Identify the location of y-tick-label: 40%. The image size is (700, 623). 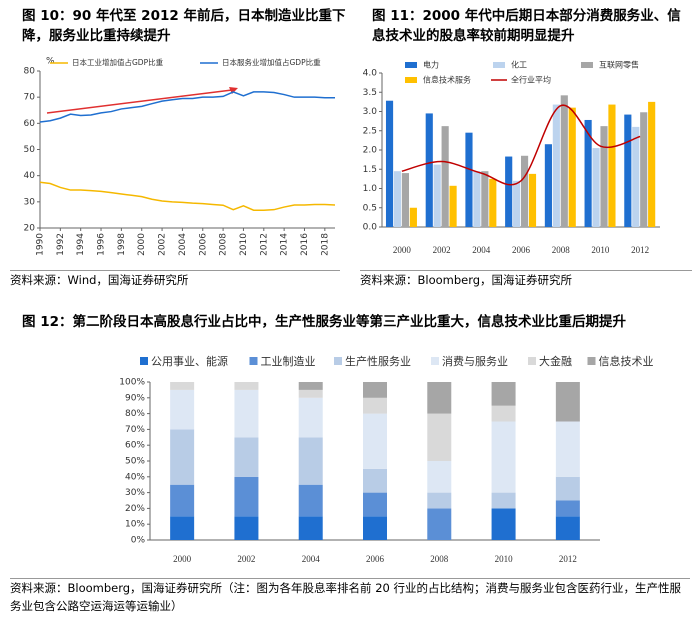
(135, 477).